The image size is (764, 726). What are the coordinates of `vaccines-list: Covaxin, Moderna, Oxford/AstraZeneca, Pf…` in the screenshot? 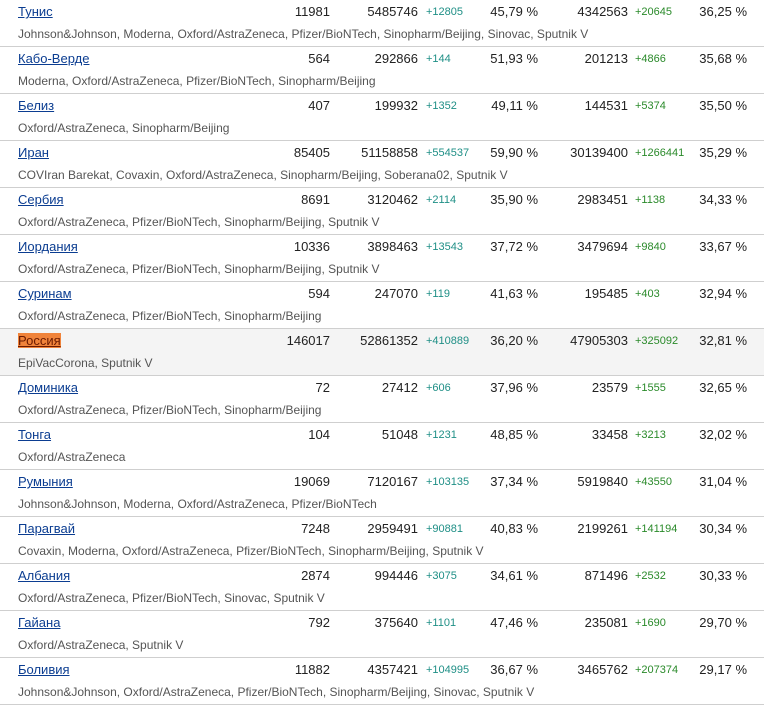 It's located at (251, 551).